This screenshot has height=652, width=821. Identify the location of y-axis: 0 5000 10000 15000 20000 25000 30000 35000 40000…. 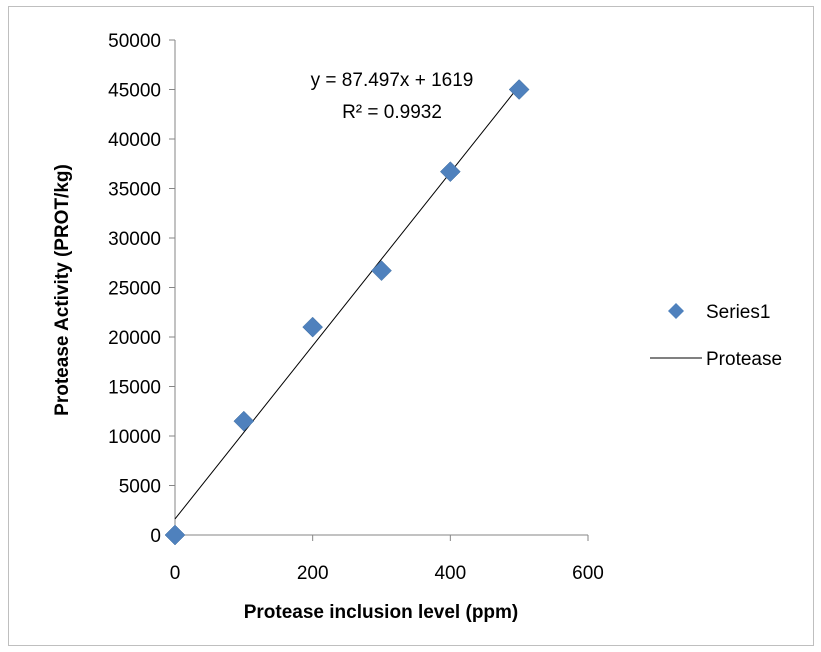
(142, 289).